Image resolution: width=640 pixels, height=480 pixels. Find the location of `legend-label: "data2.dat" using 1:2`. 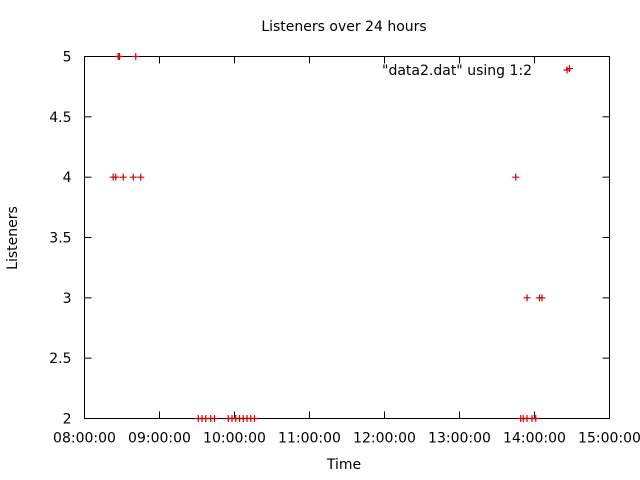

legend-label: "data2.dat" using 1:2 is located at coordinates (457, 71).